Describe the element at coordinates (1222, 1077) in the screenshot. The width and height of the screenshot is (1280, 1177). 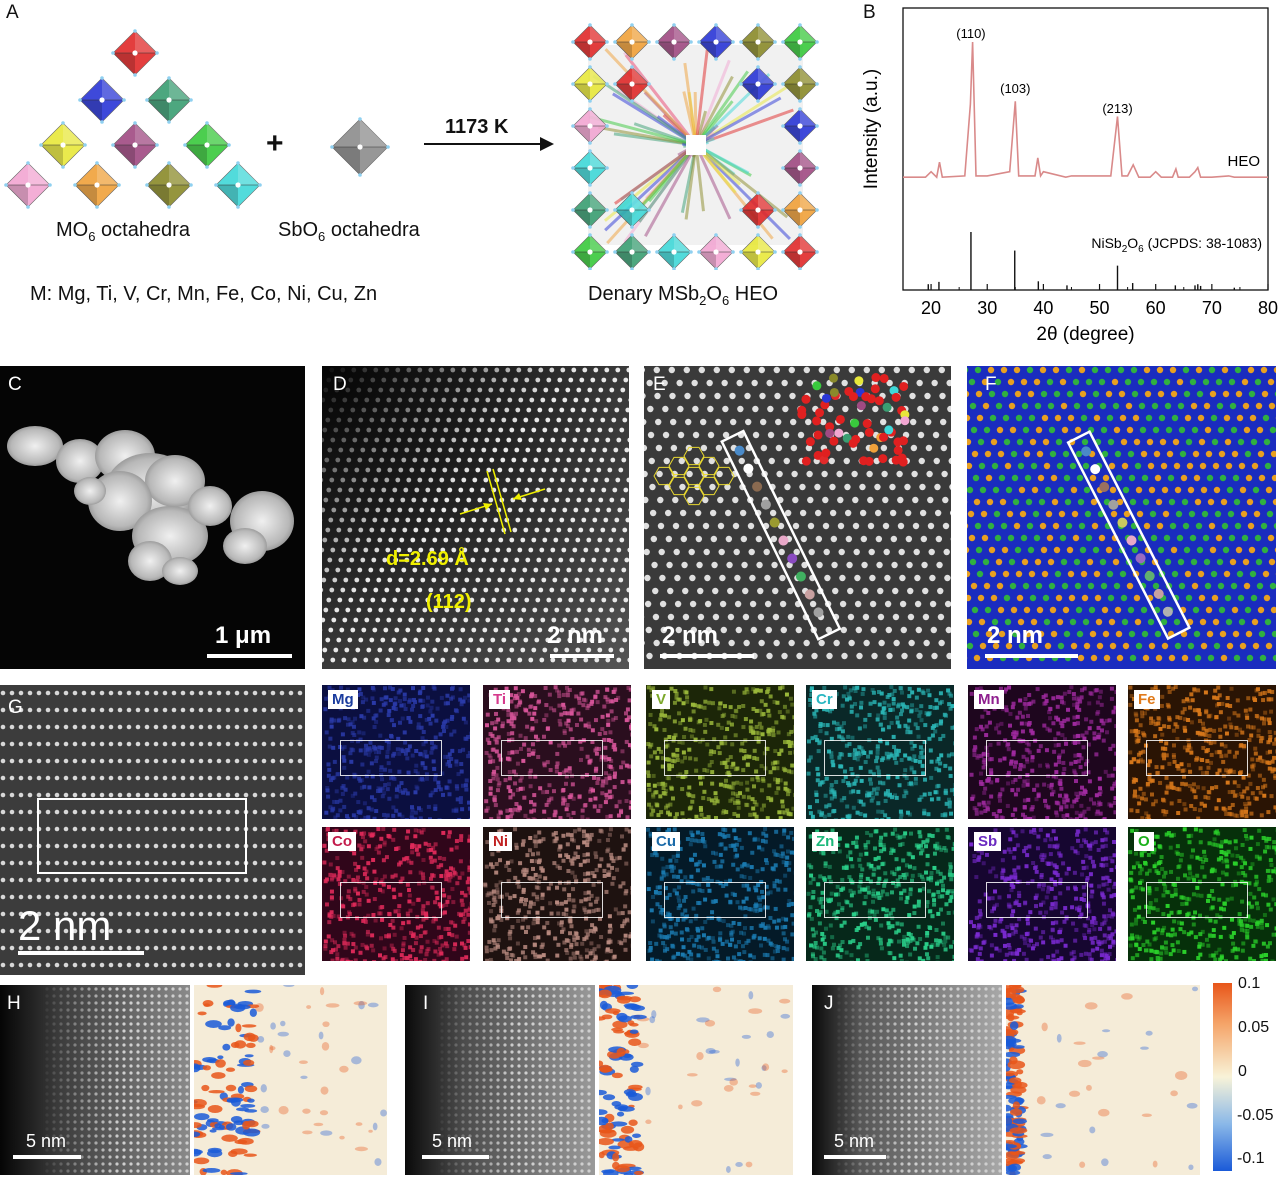
I see `strain-colorbar` at that location.